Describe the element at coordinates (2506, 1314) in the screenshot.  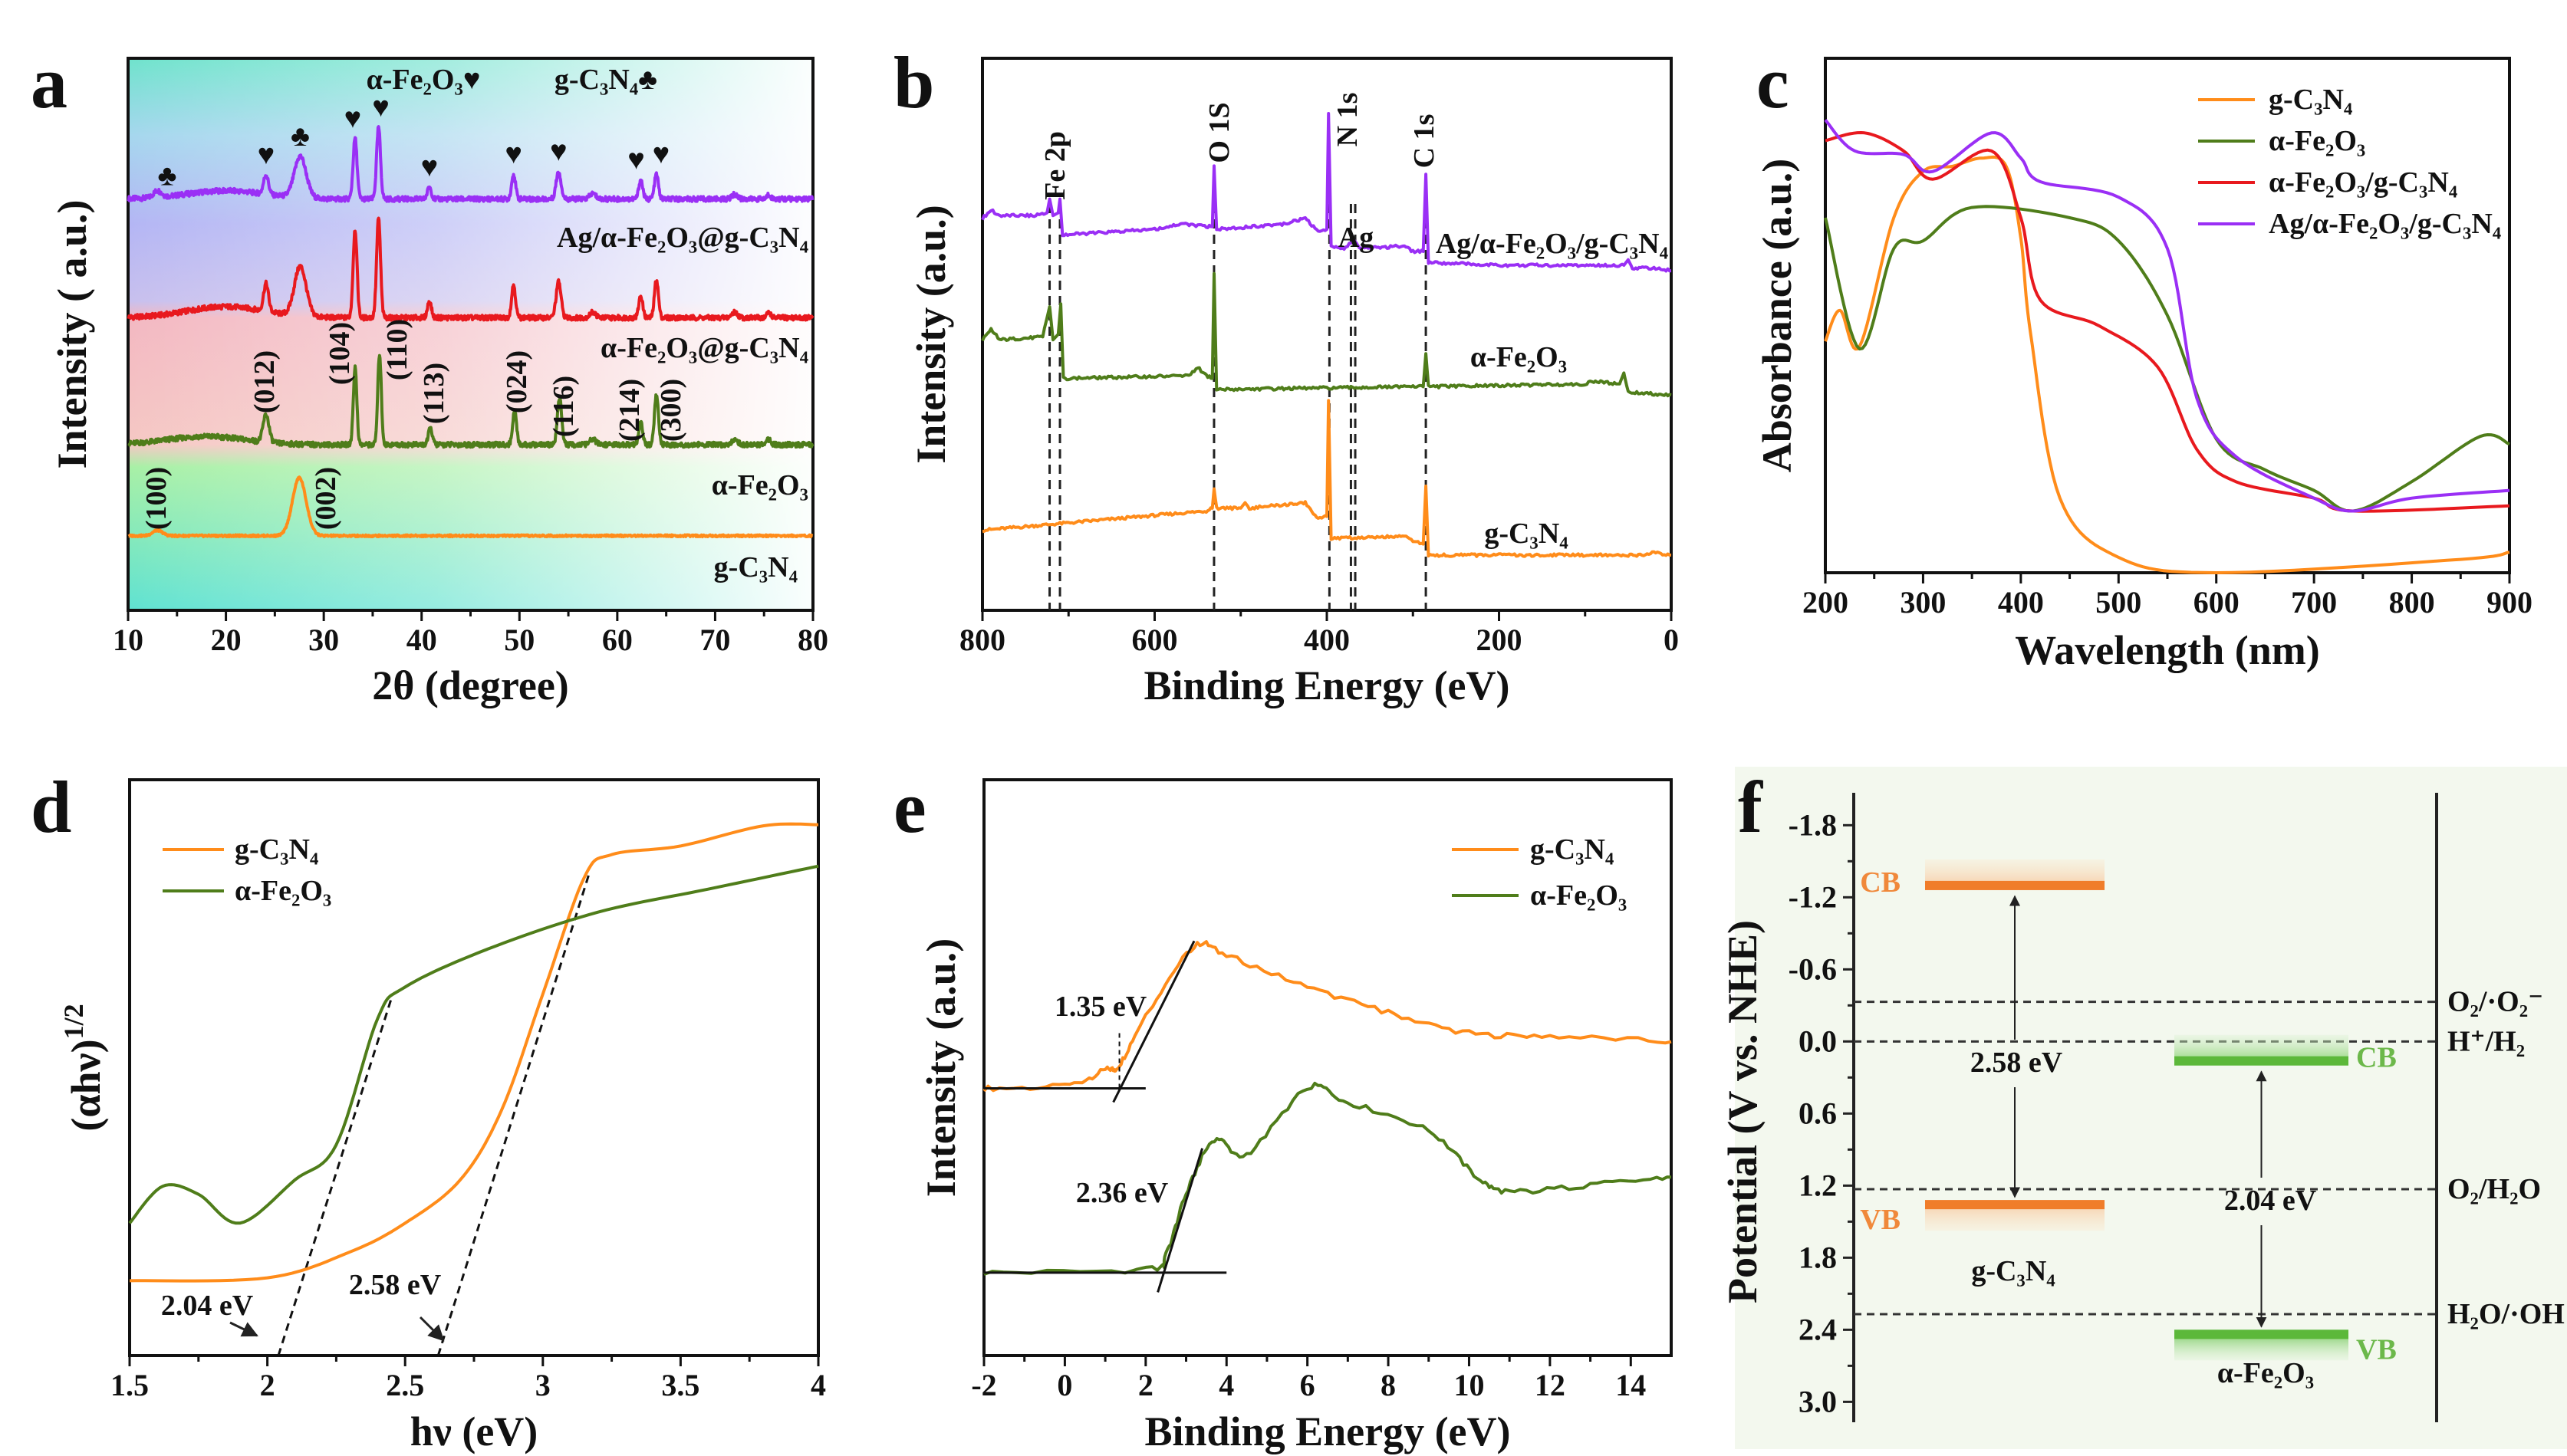
I see `reference-level-label: H₂O/·OH` at that location.